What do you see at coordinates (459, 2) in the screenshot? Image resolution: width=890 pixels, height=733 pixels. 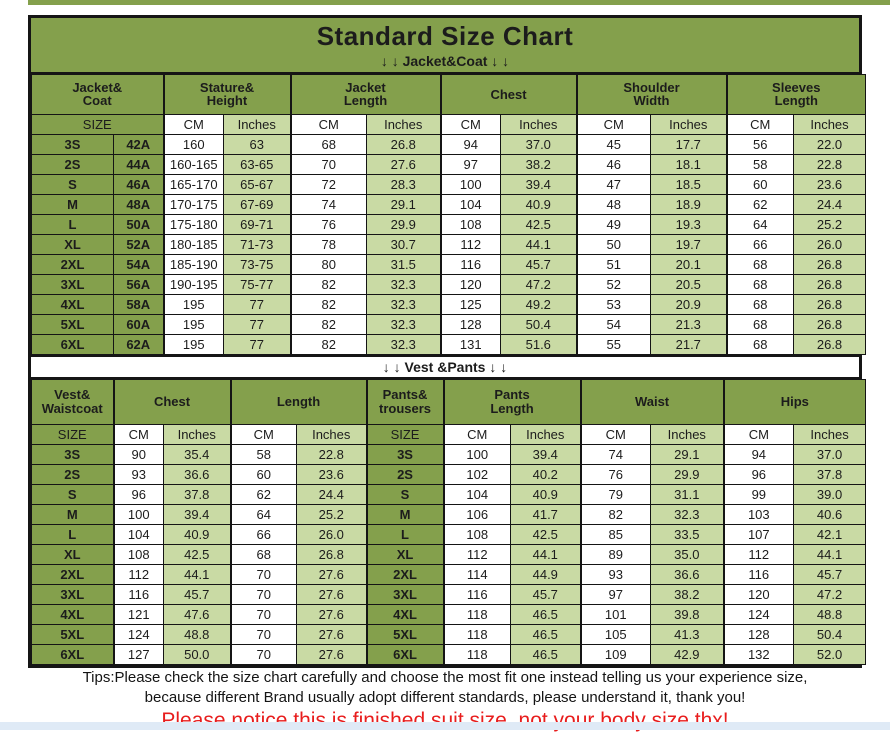 I see `top-green-strip` at bounding box center [459, 2].